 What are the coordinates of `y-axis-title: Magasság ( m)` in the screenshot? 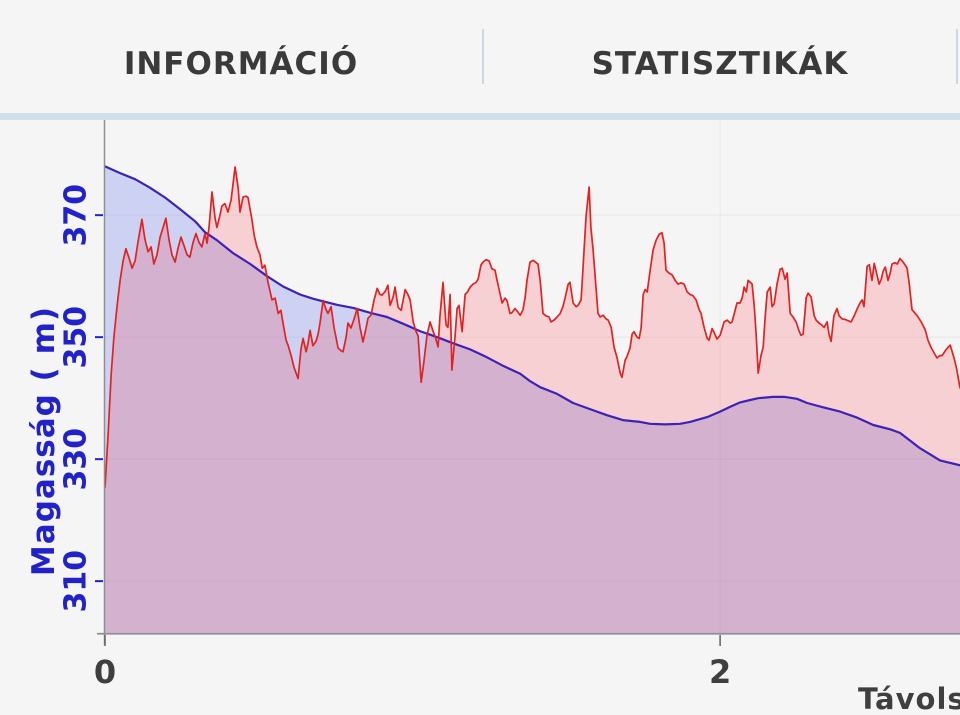 It's located at (44, 441).